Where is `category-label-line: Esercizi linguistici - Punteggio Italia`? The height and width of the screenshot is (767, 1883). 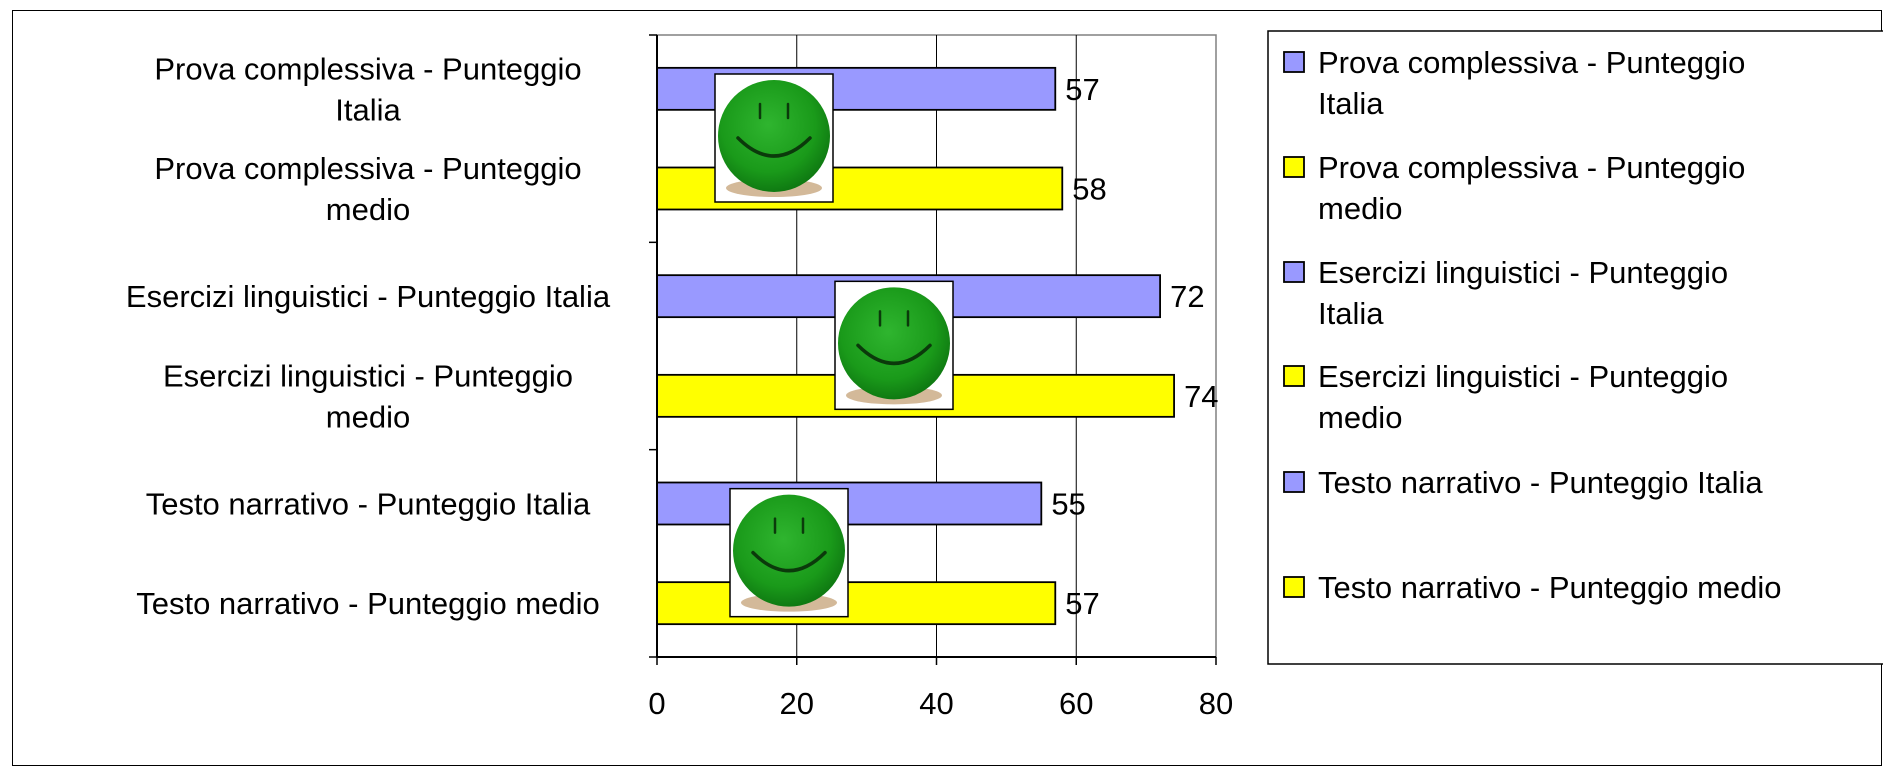 category-label-line: Esercizi linguistici - Punteggio Italia is located at coordinates (368, 296).